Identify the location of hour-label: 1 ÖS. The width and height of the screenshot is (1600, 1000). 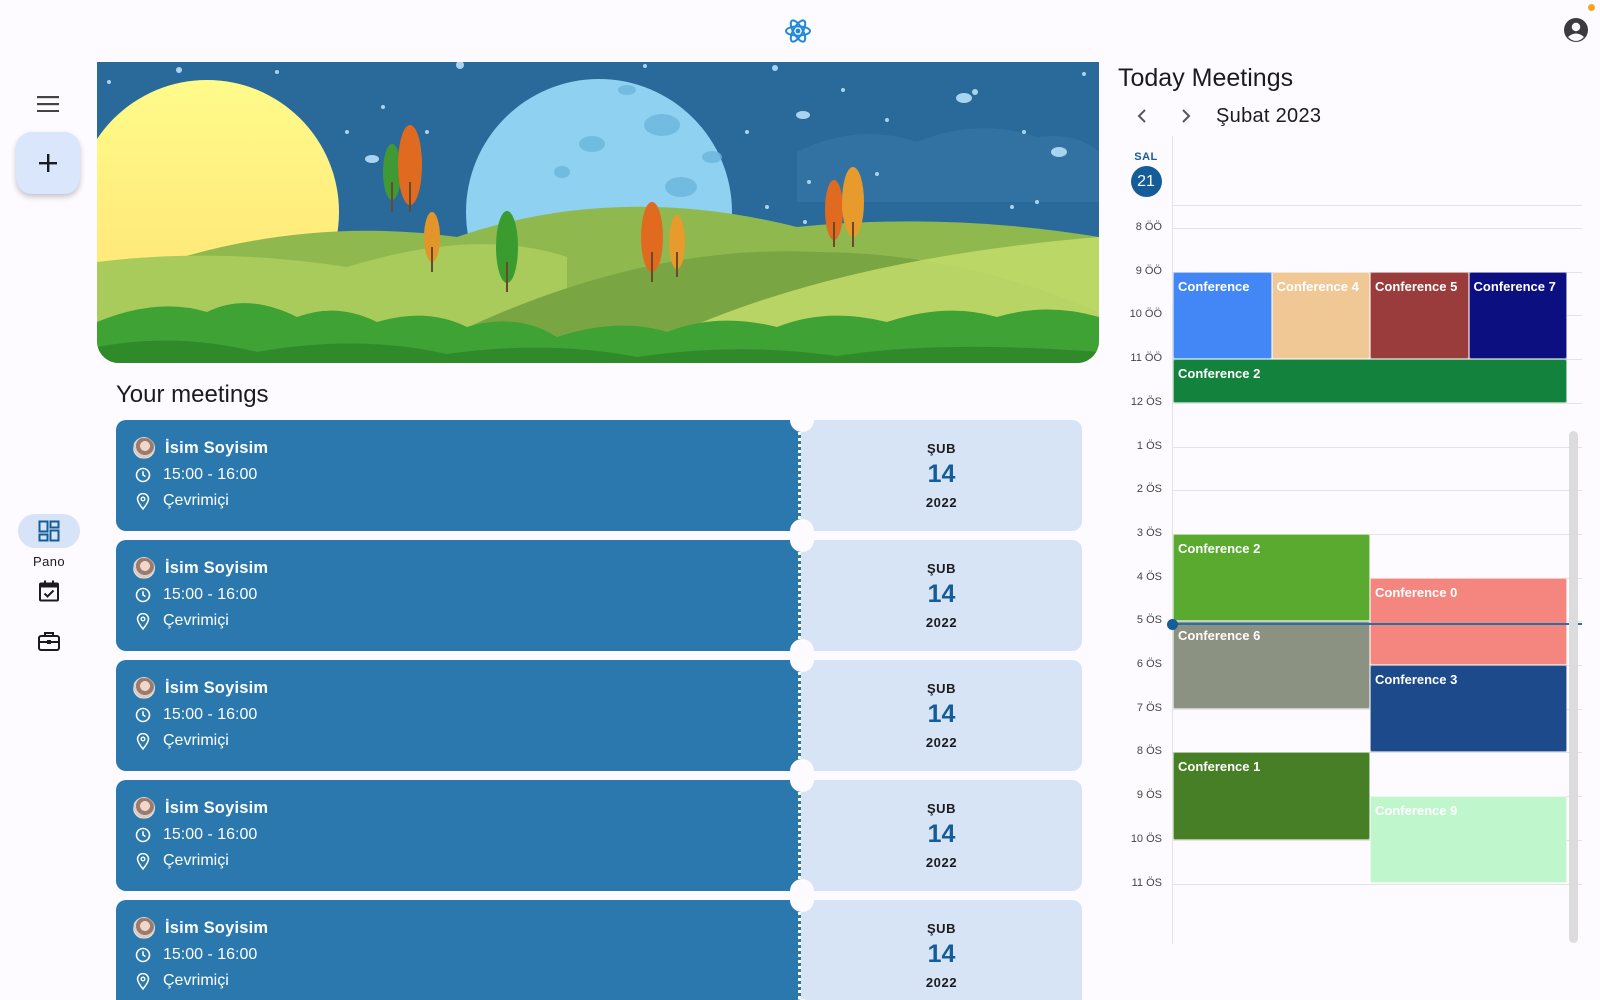
(1149, 445).